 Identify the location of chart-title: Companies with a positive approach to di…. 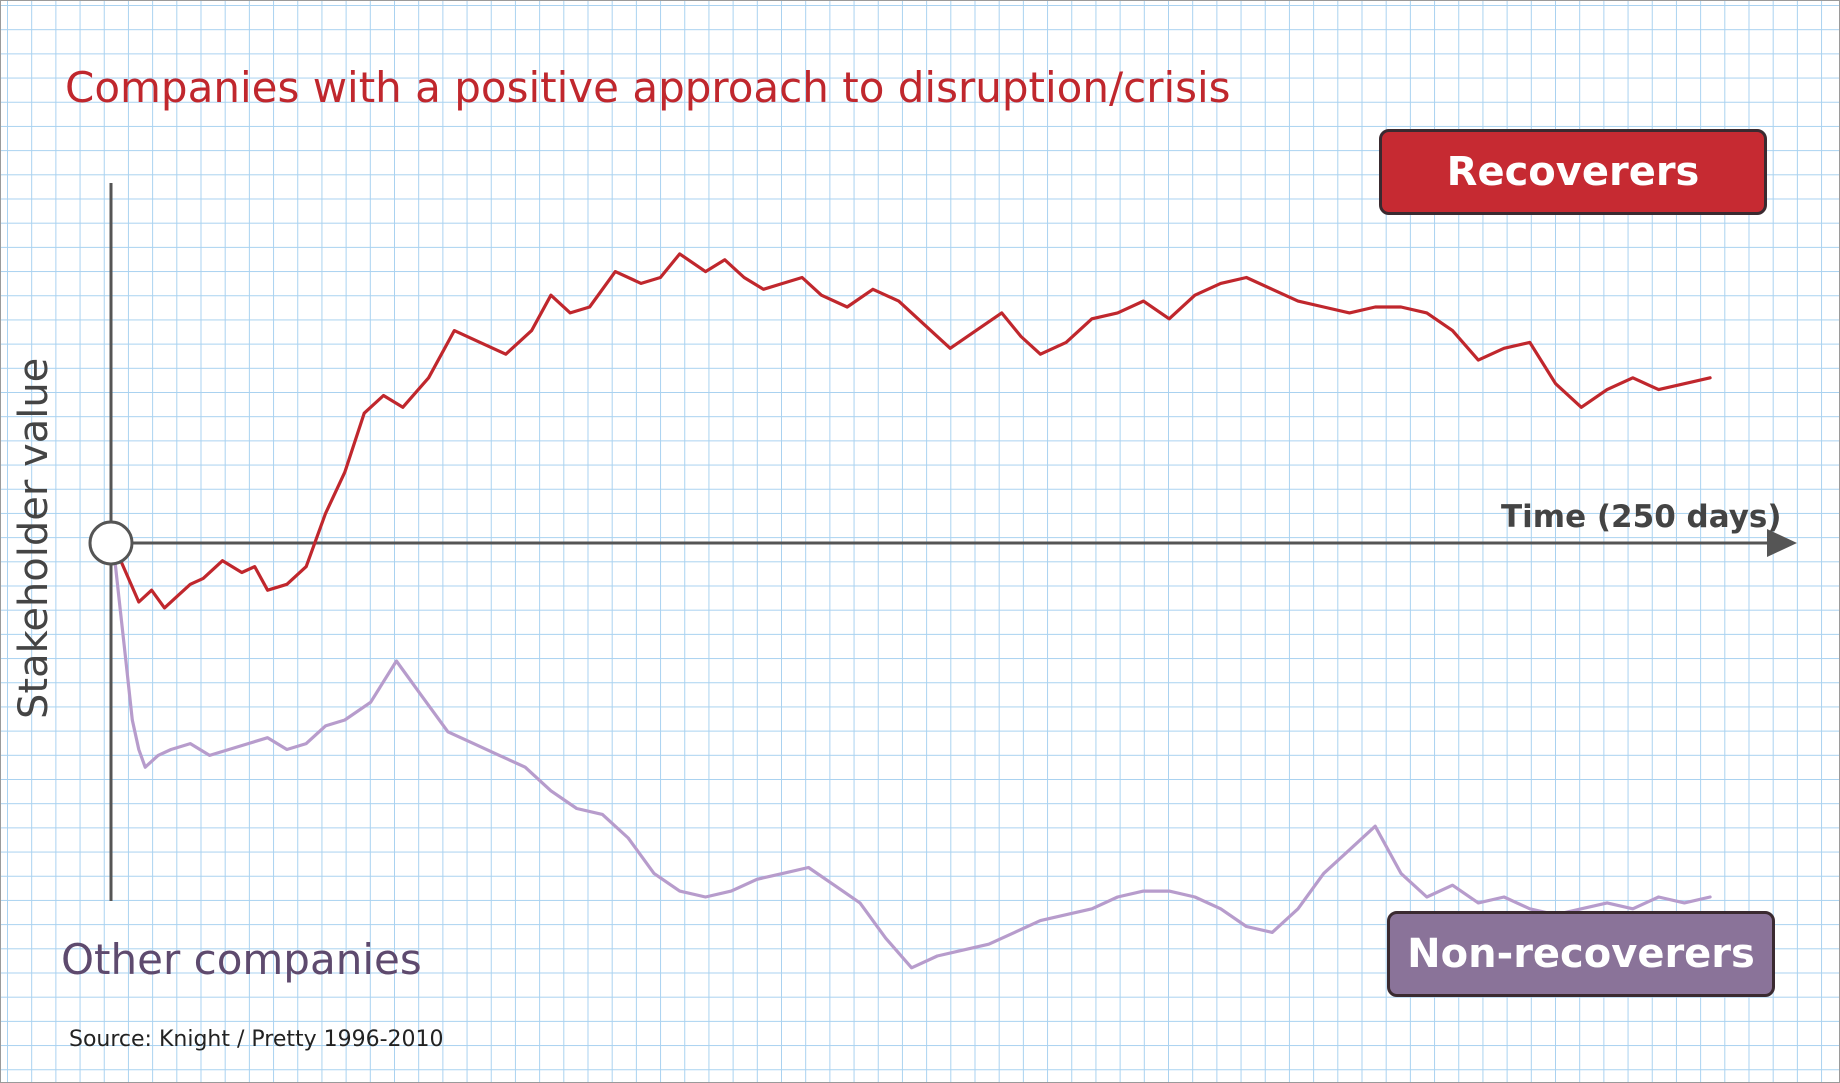
(648, 87).